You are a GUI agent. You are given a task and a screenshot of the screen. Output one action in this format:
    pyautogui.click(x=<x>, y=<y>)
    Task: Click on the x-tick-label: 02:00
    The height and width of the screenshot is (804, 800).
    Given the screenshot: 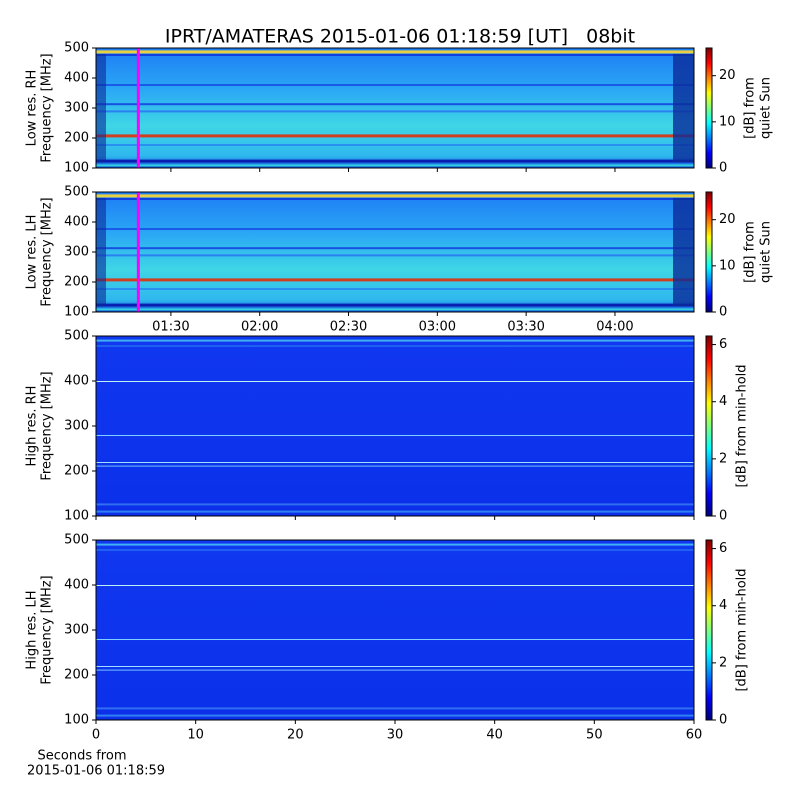 What is the action you would take?
    pyautogui.click(x=259, y=327)
    